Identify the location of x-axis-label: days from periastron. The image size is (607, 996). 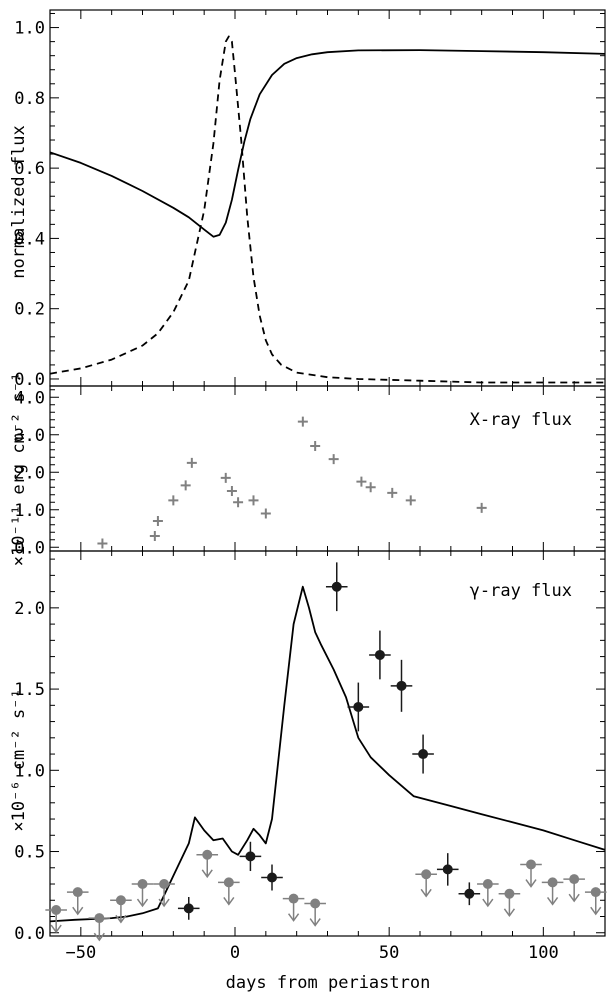
(328, 983).